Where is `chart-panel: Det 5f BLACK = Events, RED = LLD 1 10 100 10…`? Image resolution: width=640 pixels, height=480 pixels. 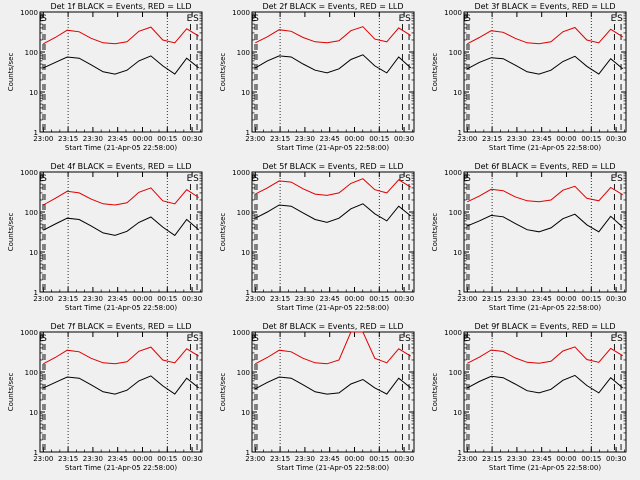
chart-panel: Det 5f BLACK = Events, RED = LLD 1 10 100 10… is located at coordinates (317, 237).